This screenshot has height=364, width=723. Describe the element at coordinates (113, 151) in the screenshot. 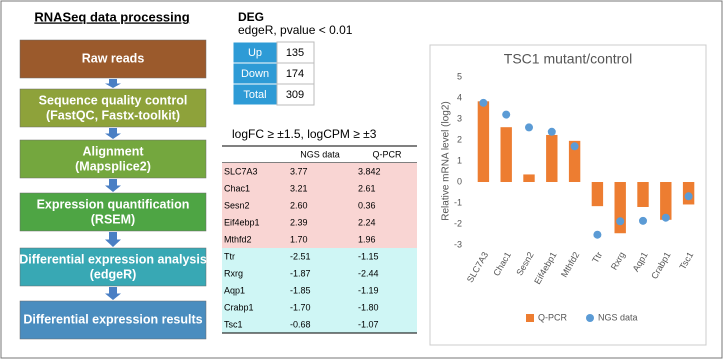

I see `step-title: Alignment` at that location.